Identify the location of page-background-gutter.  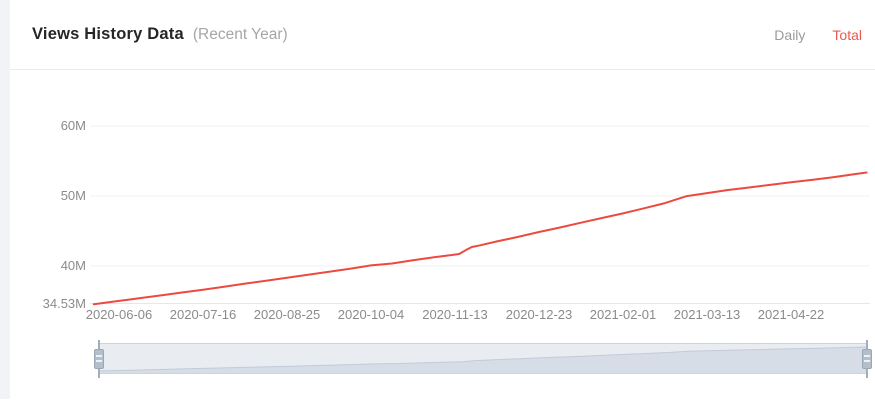
(5, 199).